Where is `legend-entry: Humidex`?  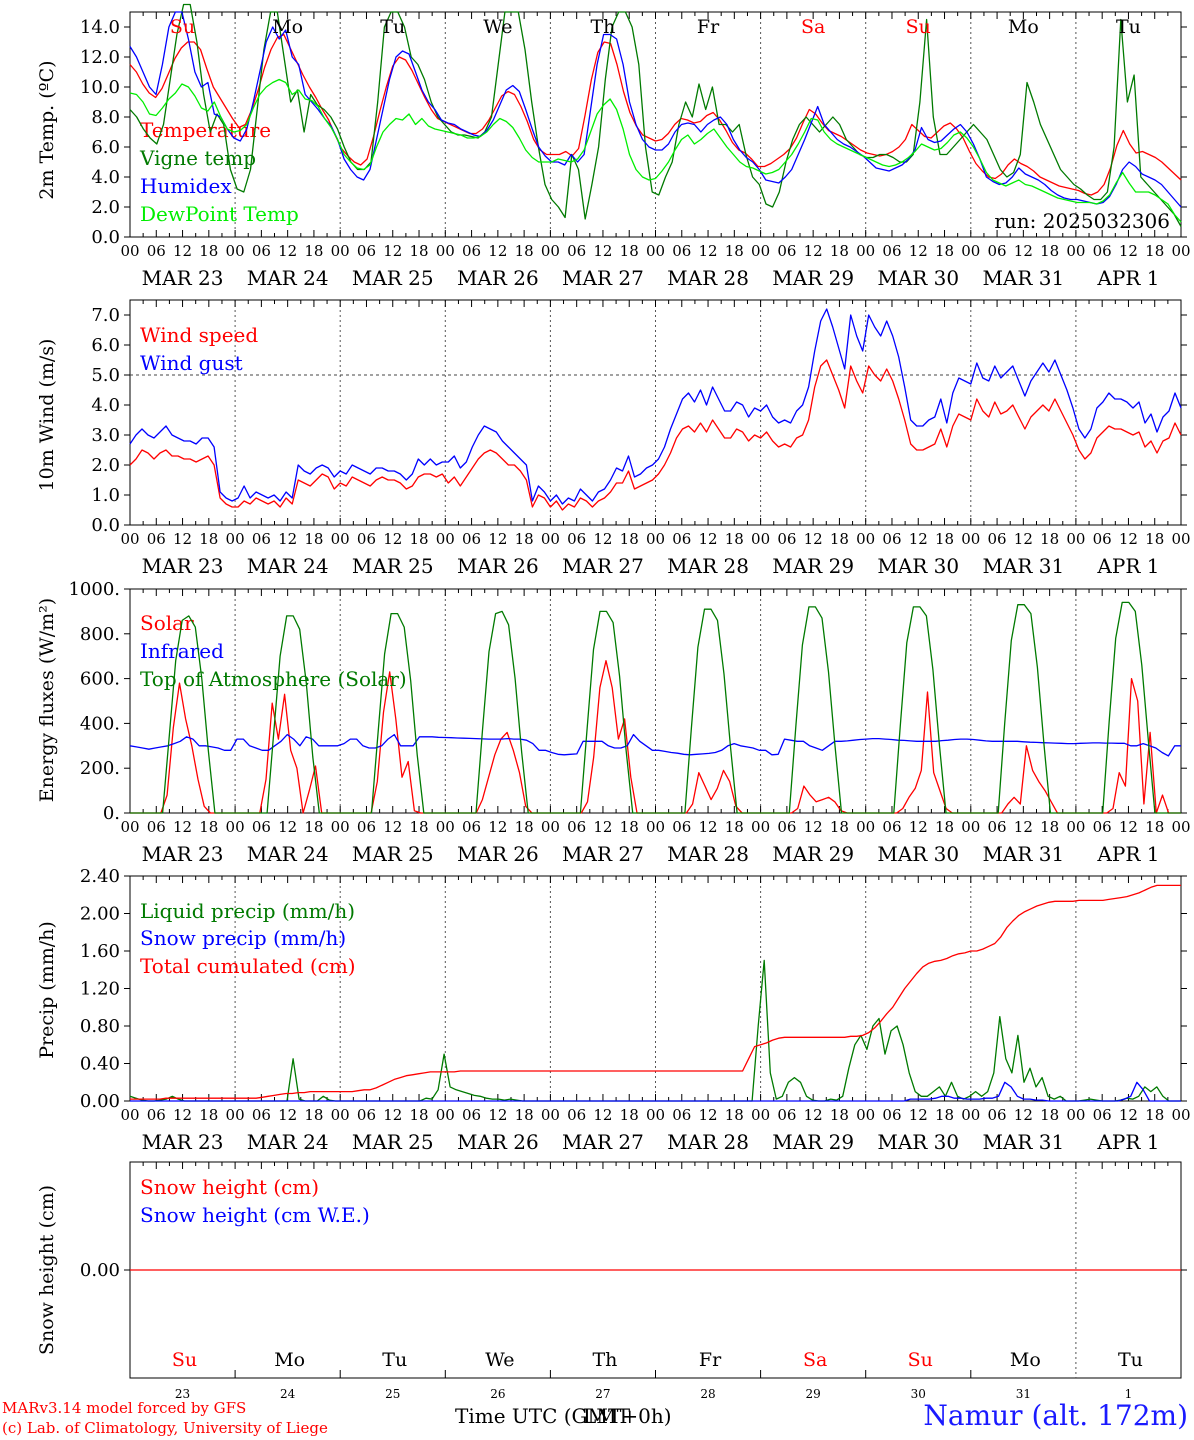 legend-entry: Humidex is located at coordinates (186, 186).